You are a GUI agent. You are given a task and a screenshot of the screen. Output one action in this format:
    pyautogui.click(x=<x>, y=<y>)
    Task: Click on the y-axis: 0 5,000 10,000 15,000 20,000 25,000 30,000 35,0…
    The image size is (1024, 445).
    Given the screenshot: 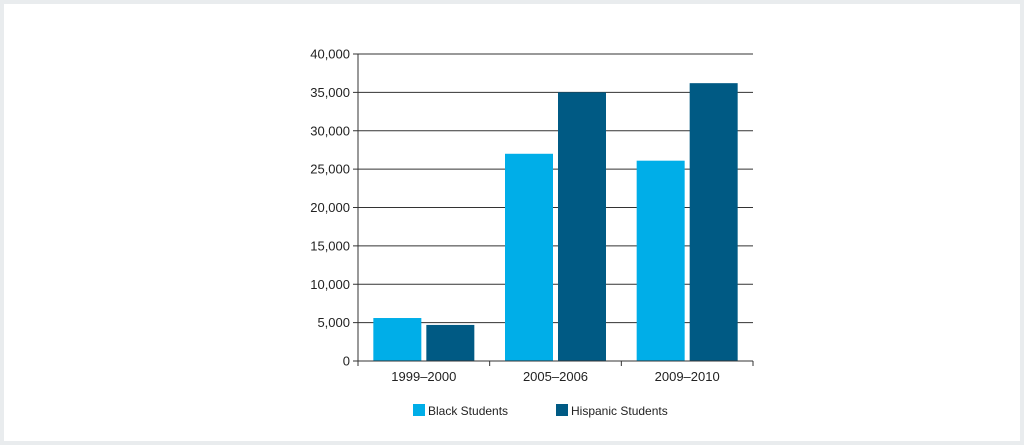 What is the action you would take?
    pyautogui.click(x=334, y=208)
    